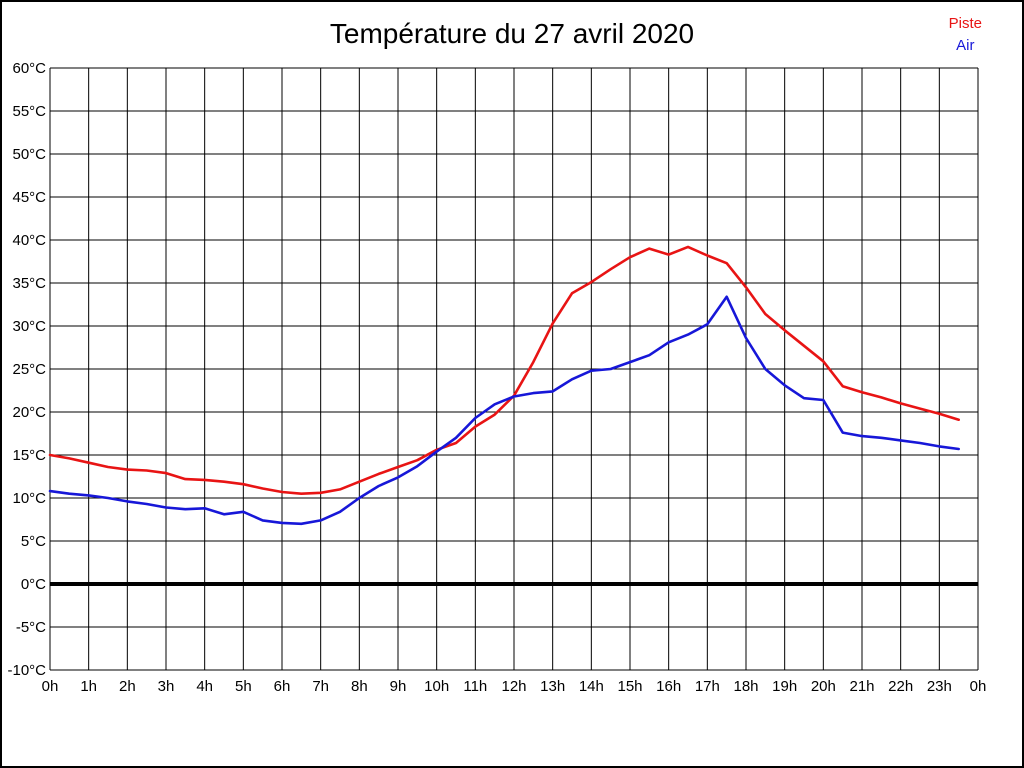 The image size is (1024, 768). Describe the element at coordinates (784, 686) in the screenshot. I see `x-tick-label: 19h` at that location.